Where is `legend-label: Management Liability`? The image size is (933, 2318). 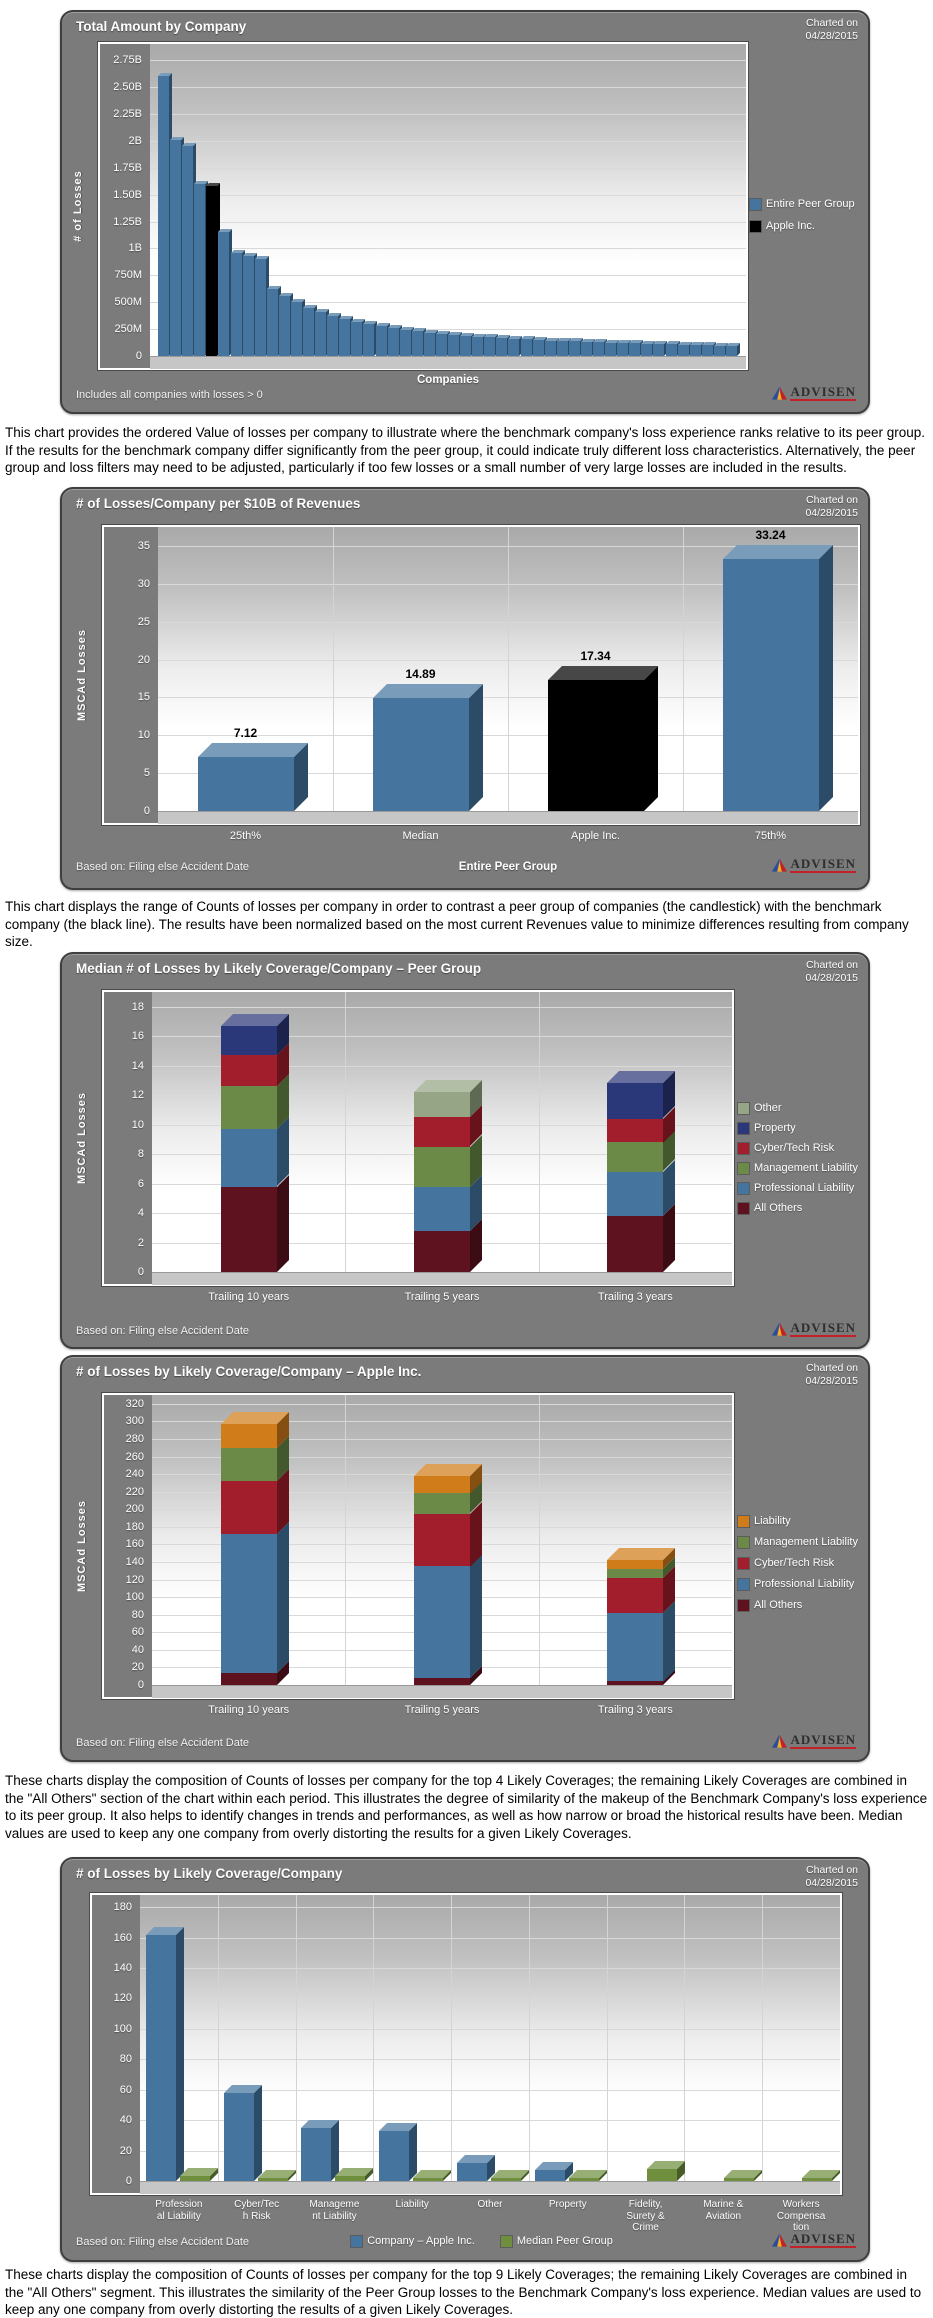
legend-label: Management Liability is located at coordinates (806, 1168).